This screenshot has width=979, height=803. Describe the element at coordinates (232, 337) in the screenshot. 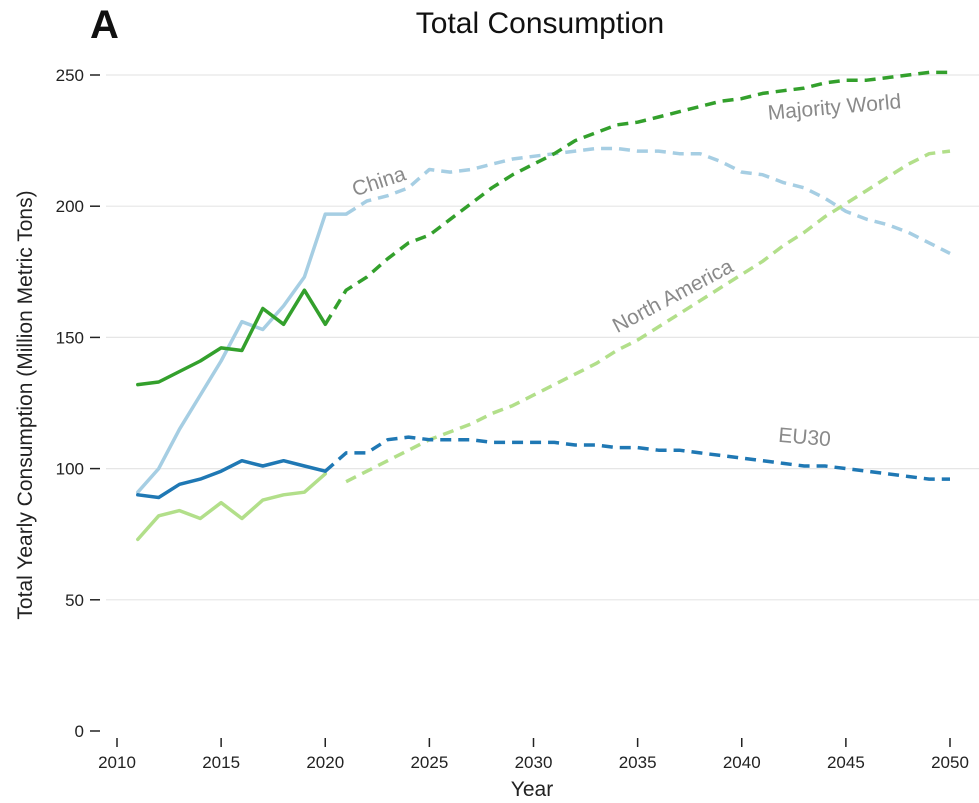

I see `series-line-historical-majority-world` at that location.